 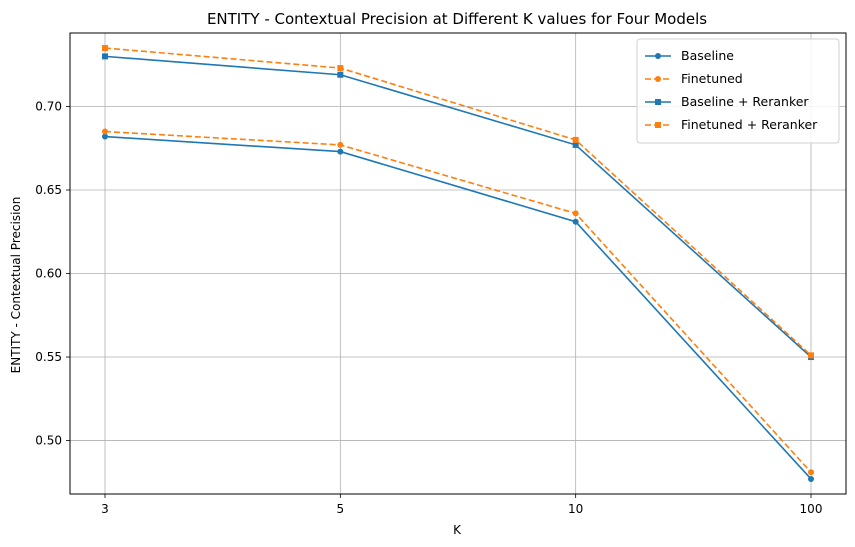 I want to click on legend-item: Baseline, so click(x=689, y=55).